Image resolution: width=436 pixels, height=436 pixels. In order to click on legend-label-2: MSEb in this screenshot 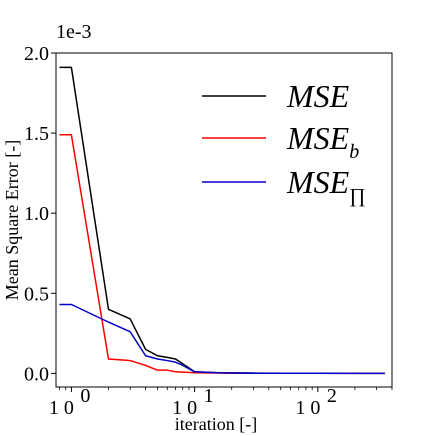, I will do `click(322, 141)`.